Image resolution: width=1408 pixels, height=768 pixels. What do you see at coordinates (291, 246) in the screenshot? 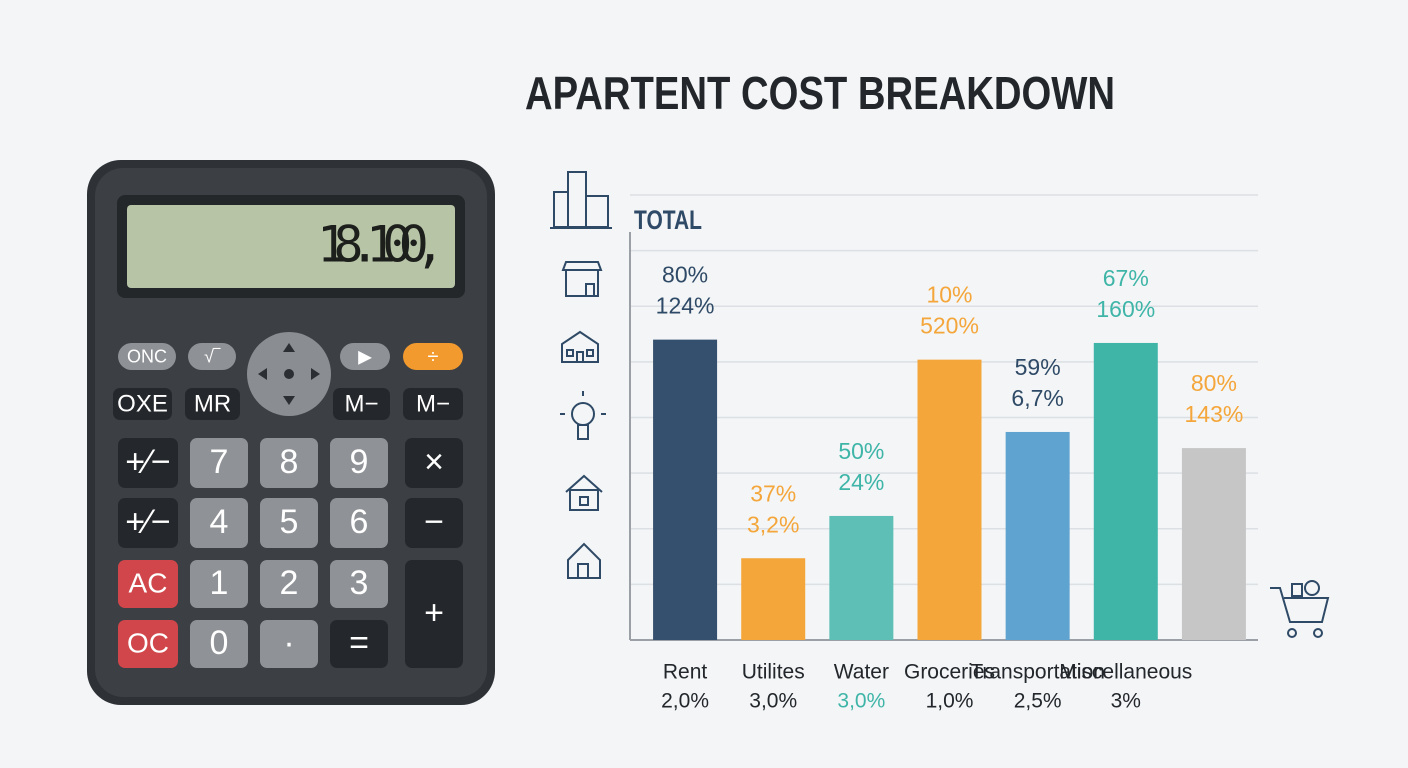
I see `display` at bounding box center [291, 246].